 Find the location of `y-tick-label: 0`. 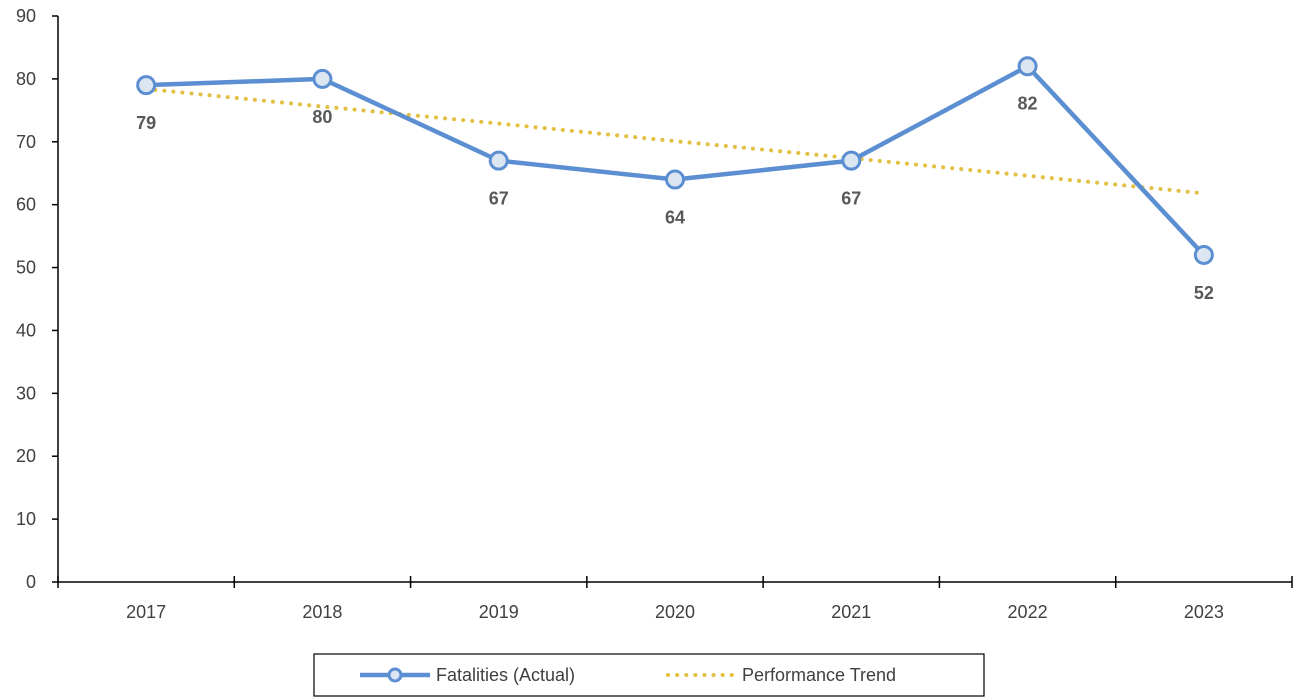

y-tick-label: 0 is located at coordinates (31, 582).